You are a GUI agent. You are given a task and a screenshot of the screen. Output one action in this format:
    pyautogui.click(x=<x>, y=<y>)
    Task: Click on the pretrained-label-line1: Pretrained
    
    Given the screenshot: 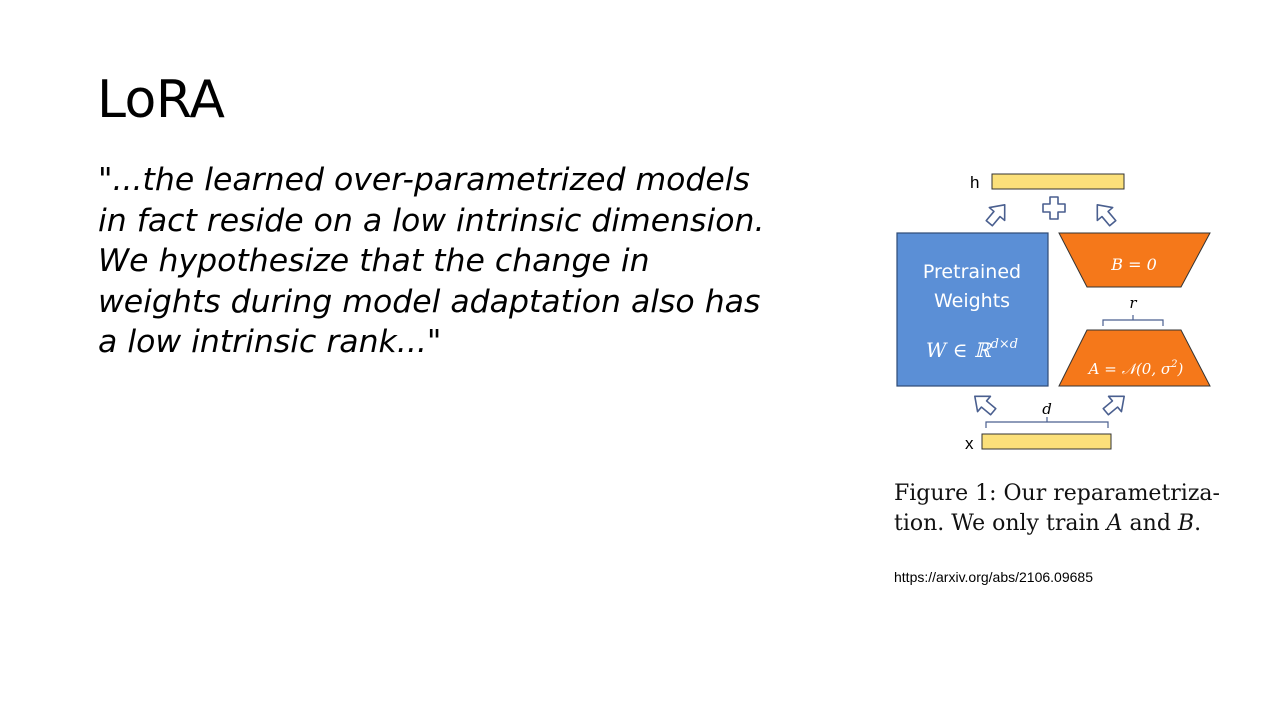 What is the action you would take?
    pyautogui.click(x=972, y=272)
    